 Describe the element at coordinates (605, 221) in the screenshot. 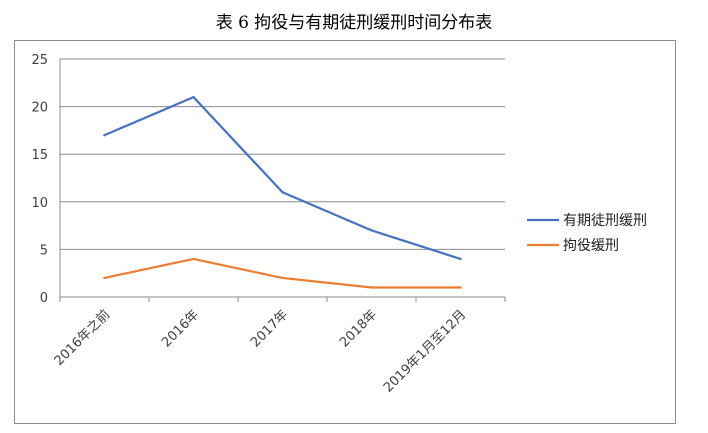

I see `legend-label-1: 有期徒刑缓刑` at that location.